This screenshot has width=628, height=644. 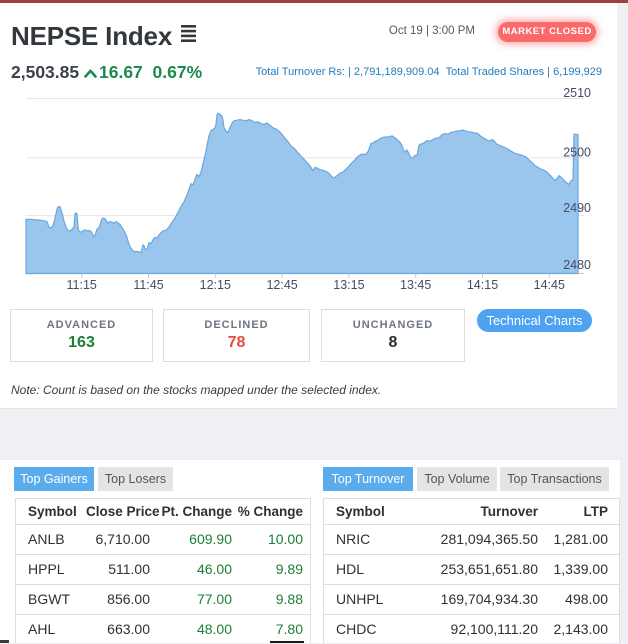 I want to click on svg-text: 13:15, so click(x=348, y=285).